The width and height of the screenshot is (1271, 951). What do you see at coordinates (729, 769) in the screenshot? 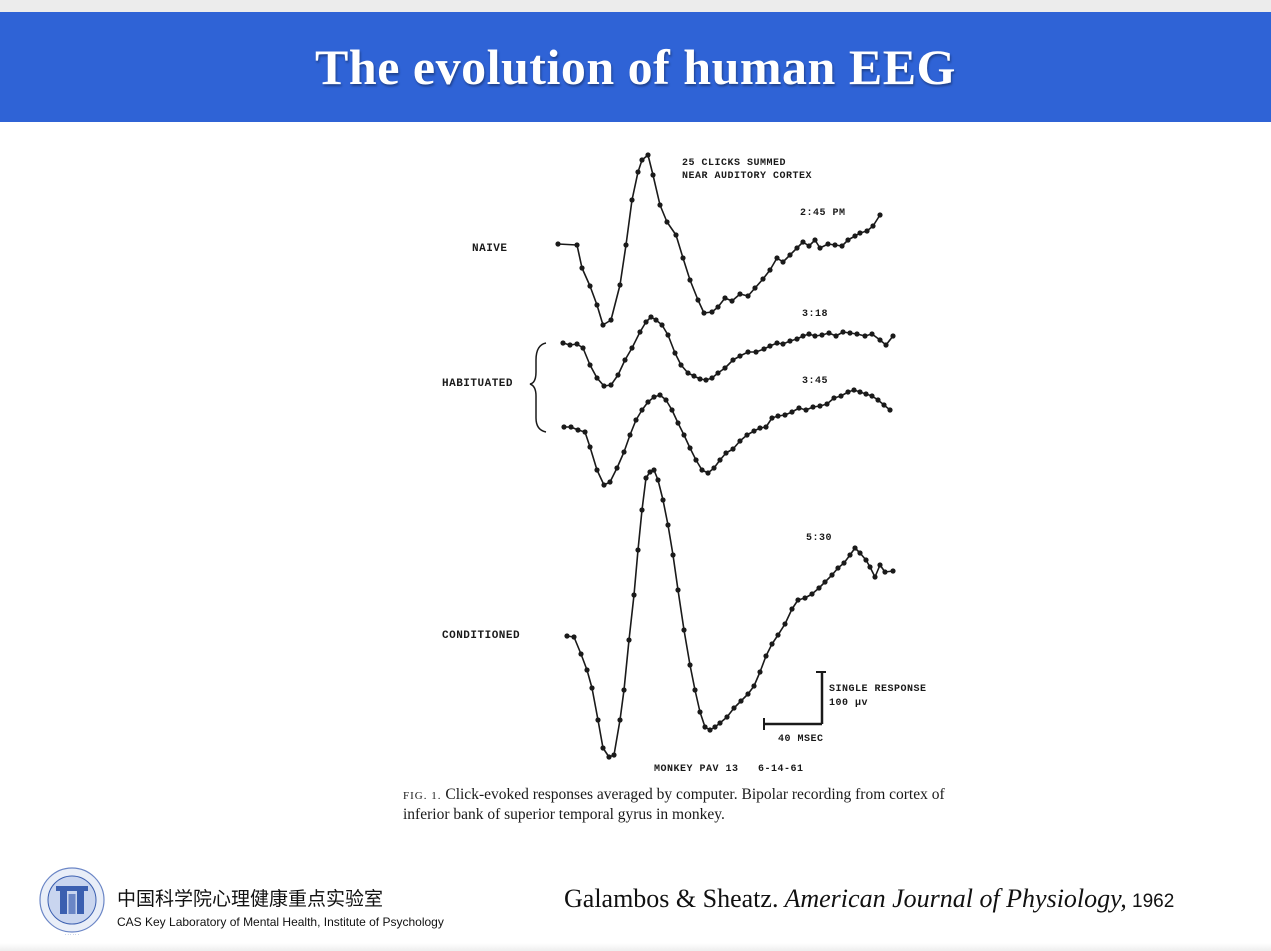
I see `figure-footer: MONKEY PAV 13 6-14-61` at bounding box center [729, 769].